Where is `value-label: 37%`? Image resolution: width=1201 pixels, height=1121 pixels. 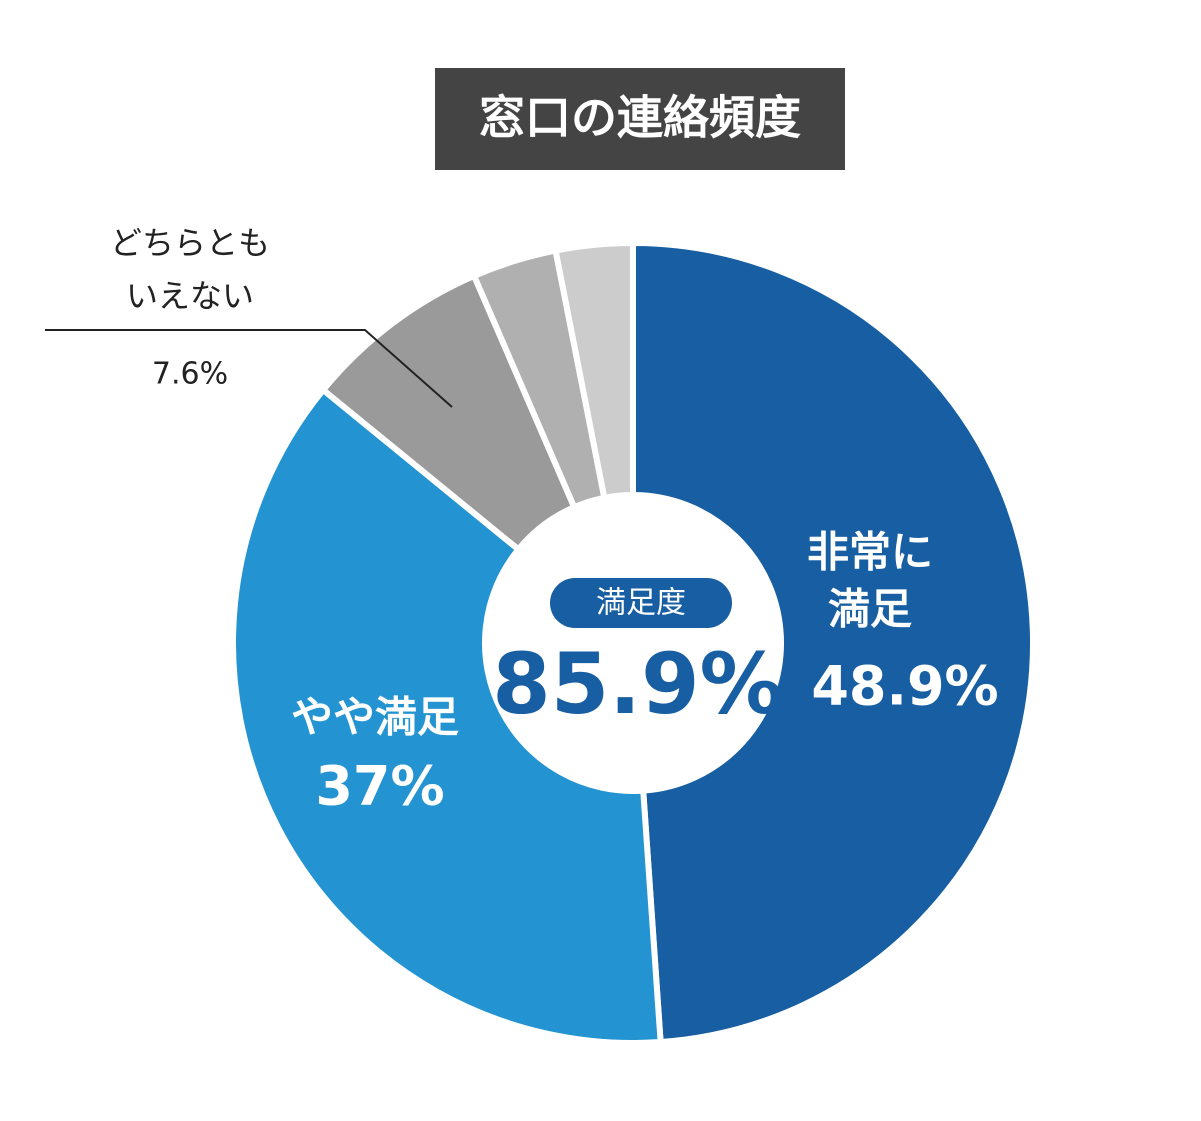
value-label: 37% is located at coordinates (379, 786).